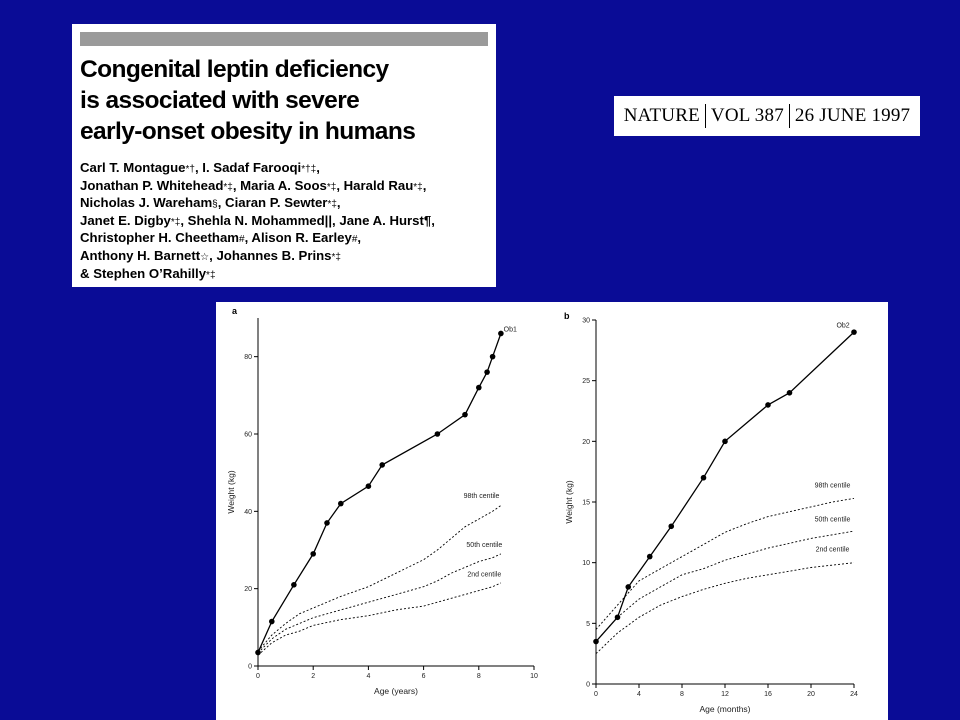  What do you see at coordinates (279, 185) in the screenshot?
I see `author-name: , Maria A. Soos` at bounding box center [279, 185].